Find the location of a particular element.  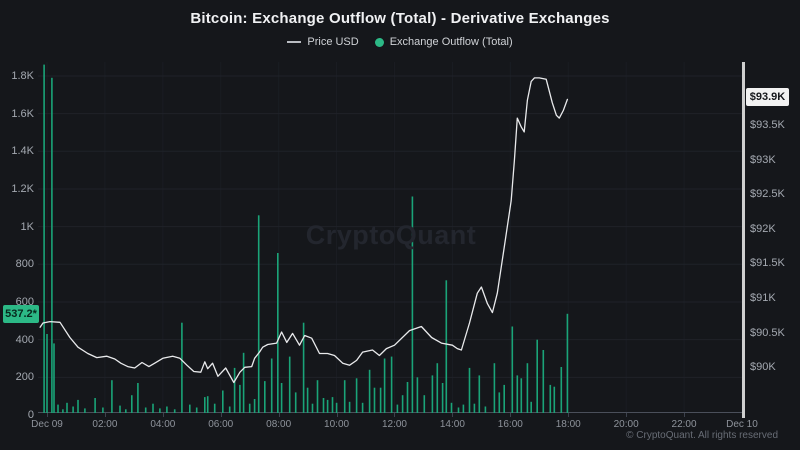

legend-item-outflow: Exchange Outflow (Total) is located at coordinates (443, 42).